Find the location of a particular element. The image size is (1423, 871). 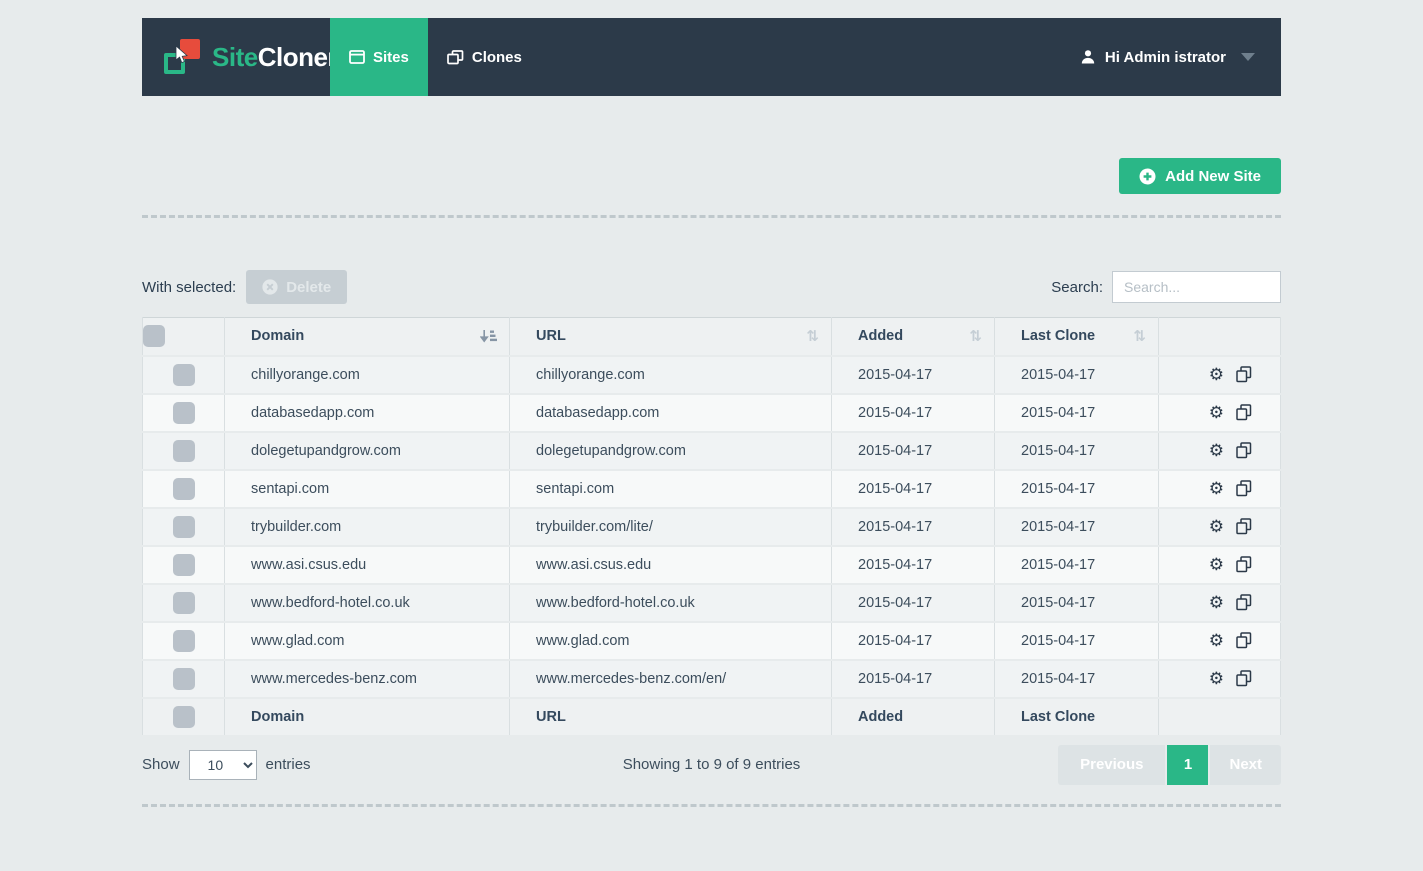

cursor-click-icon is located at coordinates (182, 57).